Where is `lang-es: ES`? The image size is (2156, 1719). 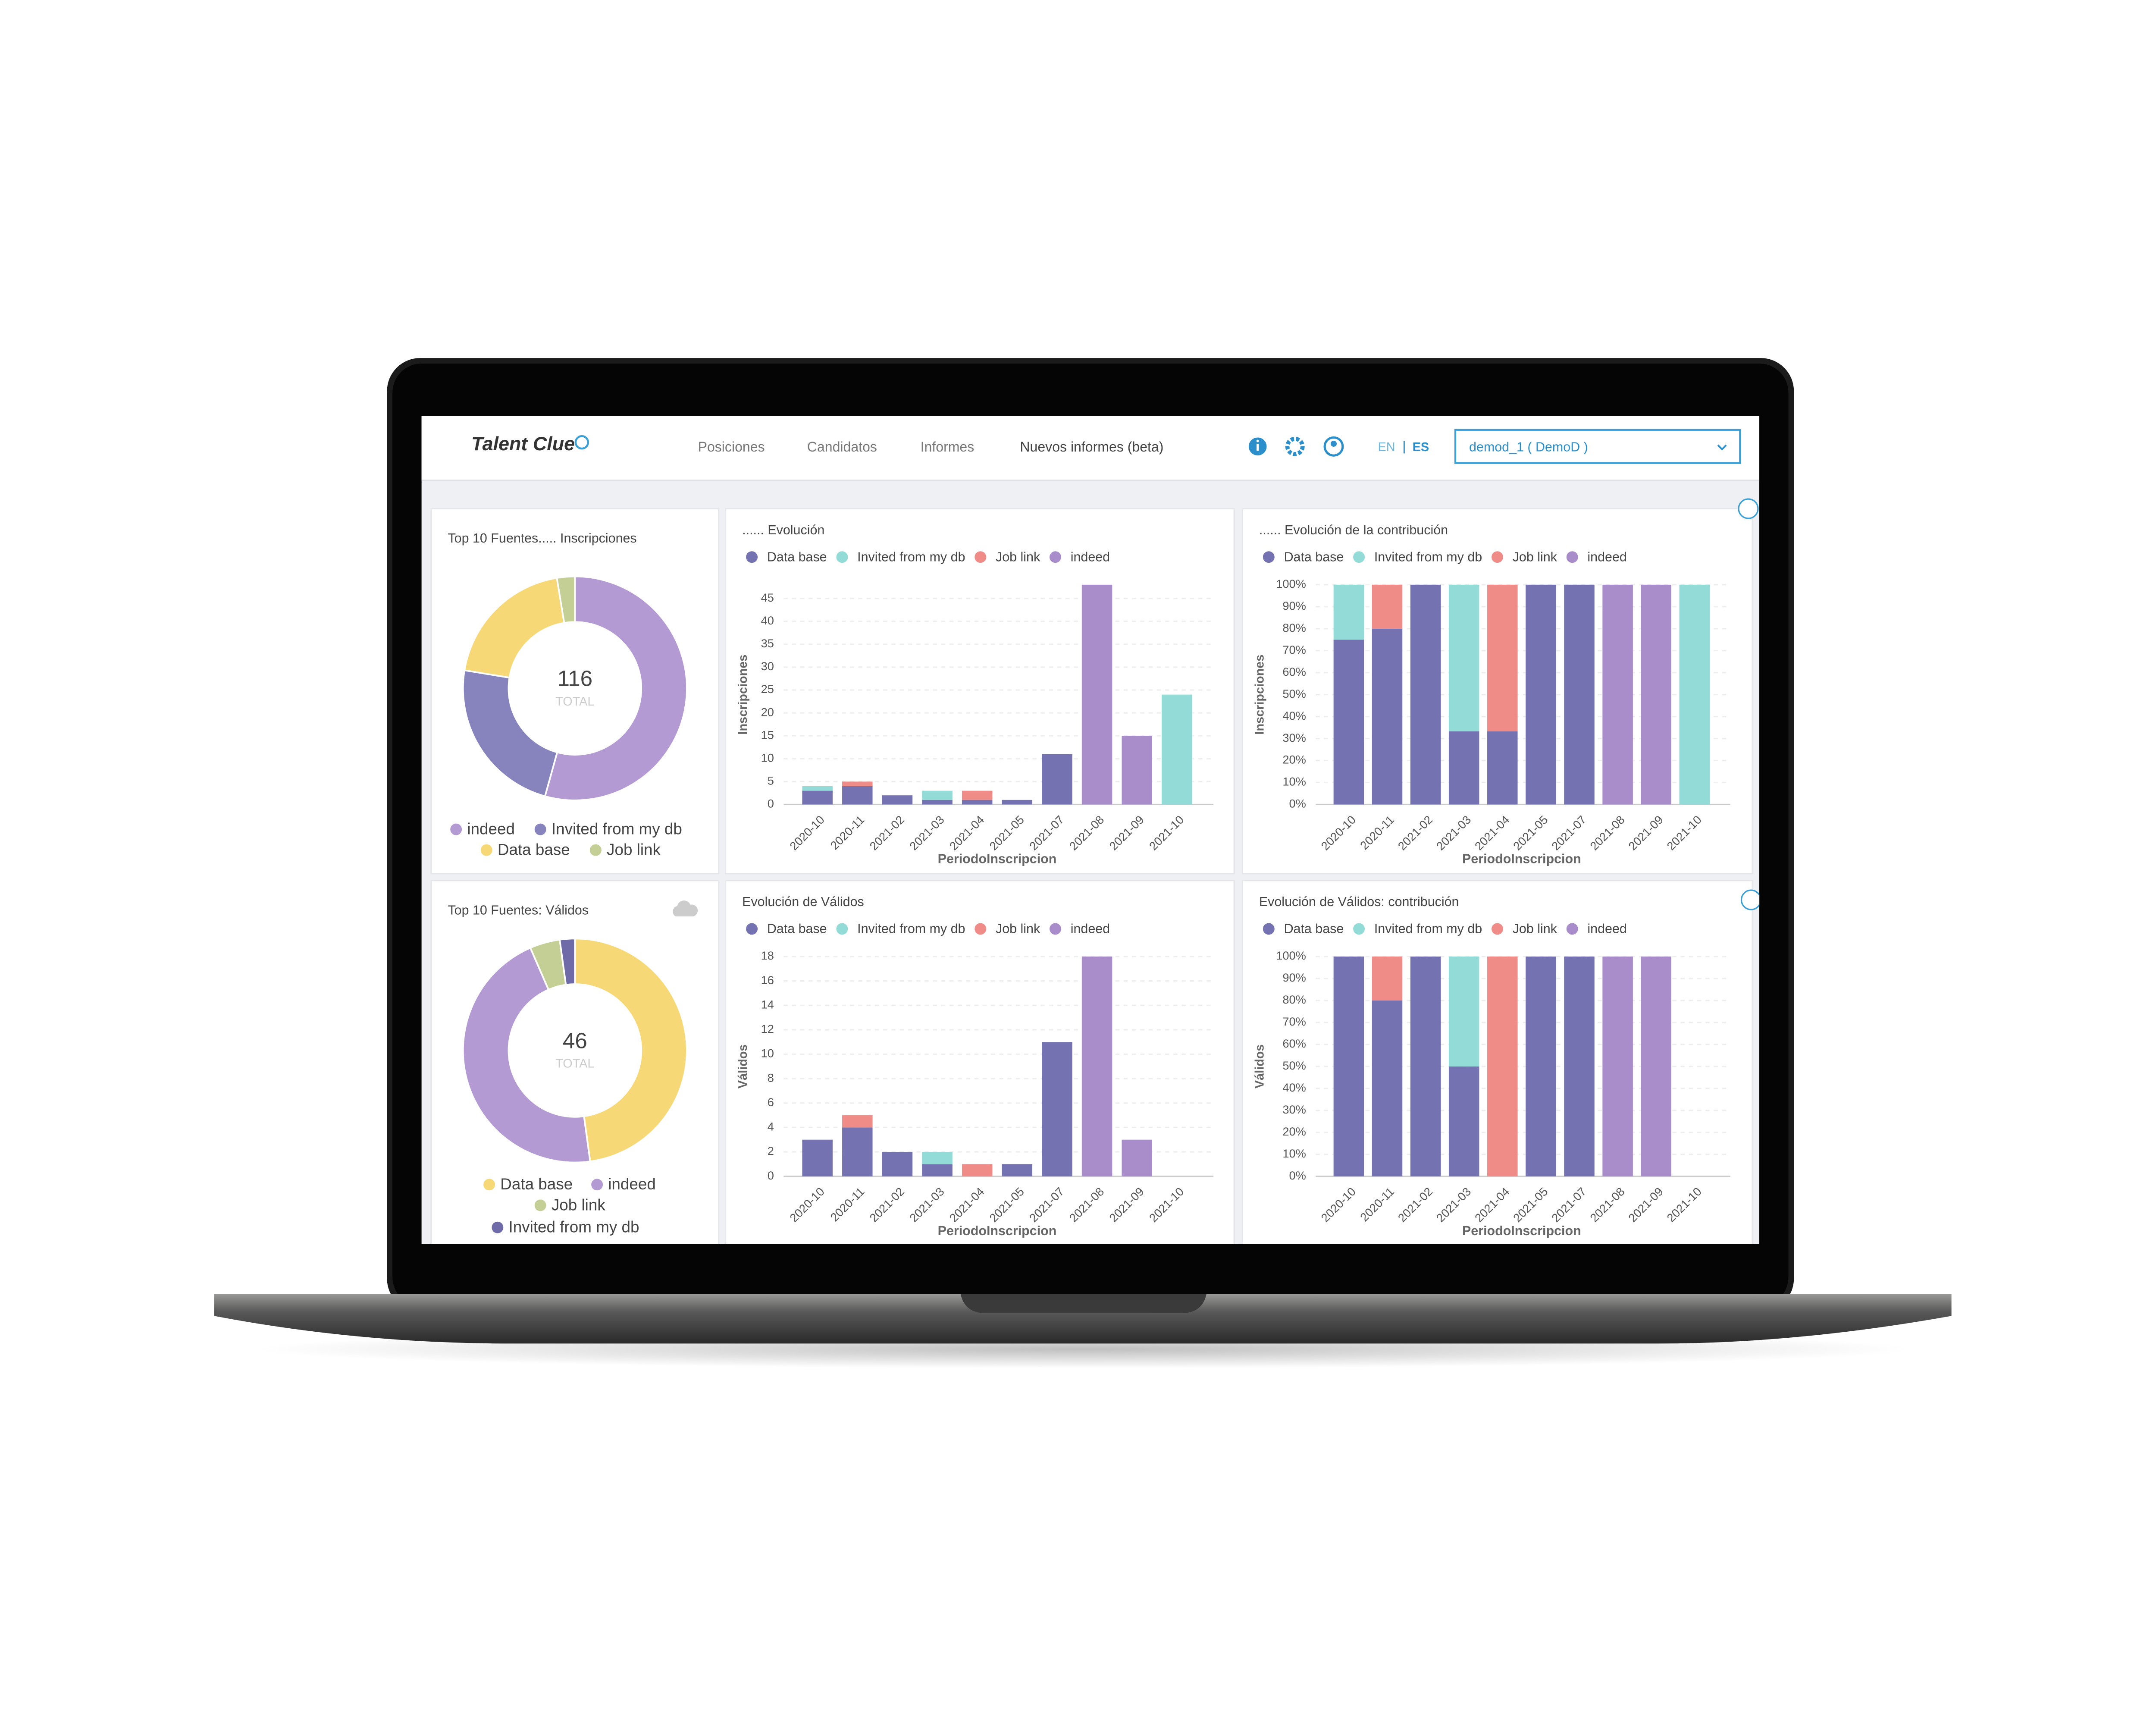 lang-es: ES is located at coordinates (1421, 447).